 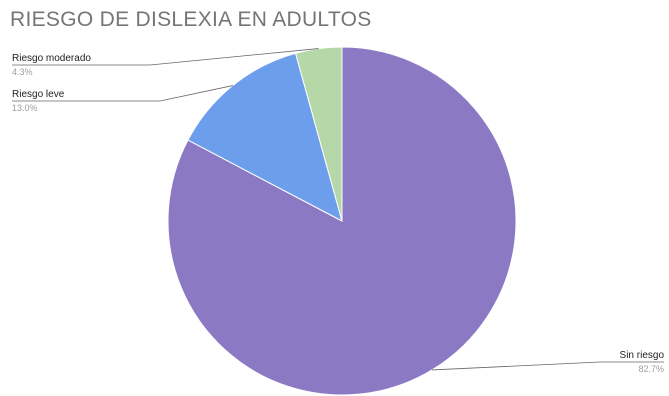 What do you see at coordinates (265, 137) in the screenshot?
I see `pie-slice-riesgo-leve` at bounding box center [265, 137].